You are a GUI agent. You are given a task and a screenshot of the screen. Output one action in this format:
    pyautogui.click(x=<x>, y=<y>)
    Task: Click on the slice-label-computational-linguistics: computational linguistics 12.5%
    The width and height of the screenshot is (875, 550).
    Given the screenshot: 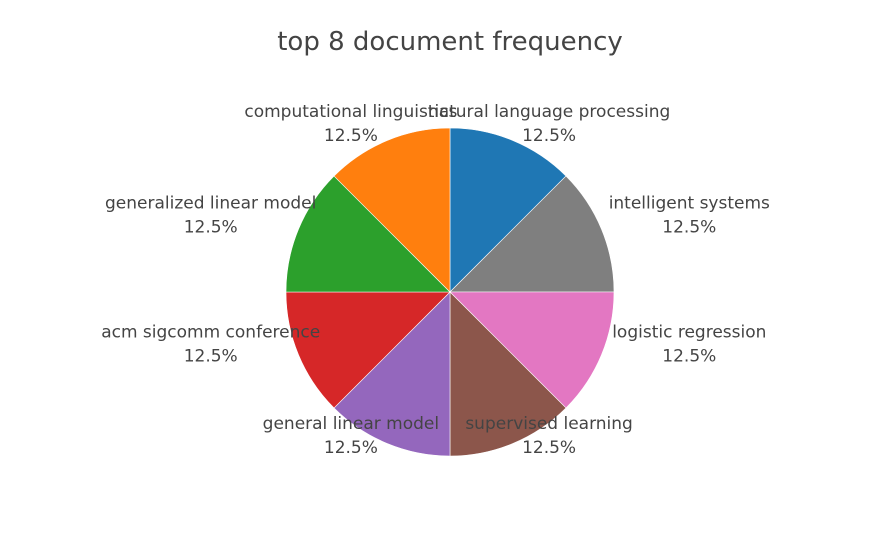 What is the action you would take?
    pyautogui.click(x=350, y=124)
    